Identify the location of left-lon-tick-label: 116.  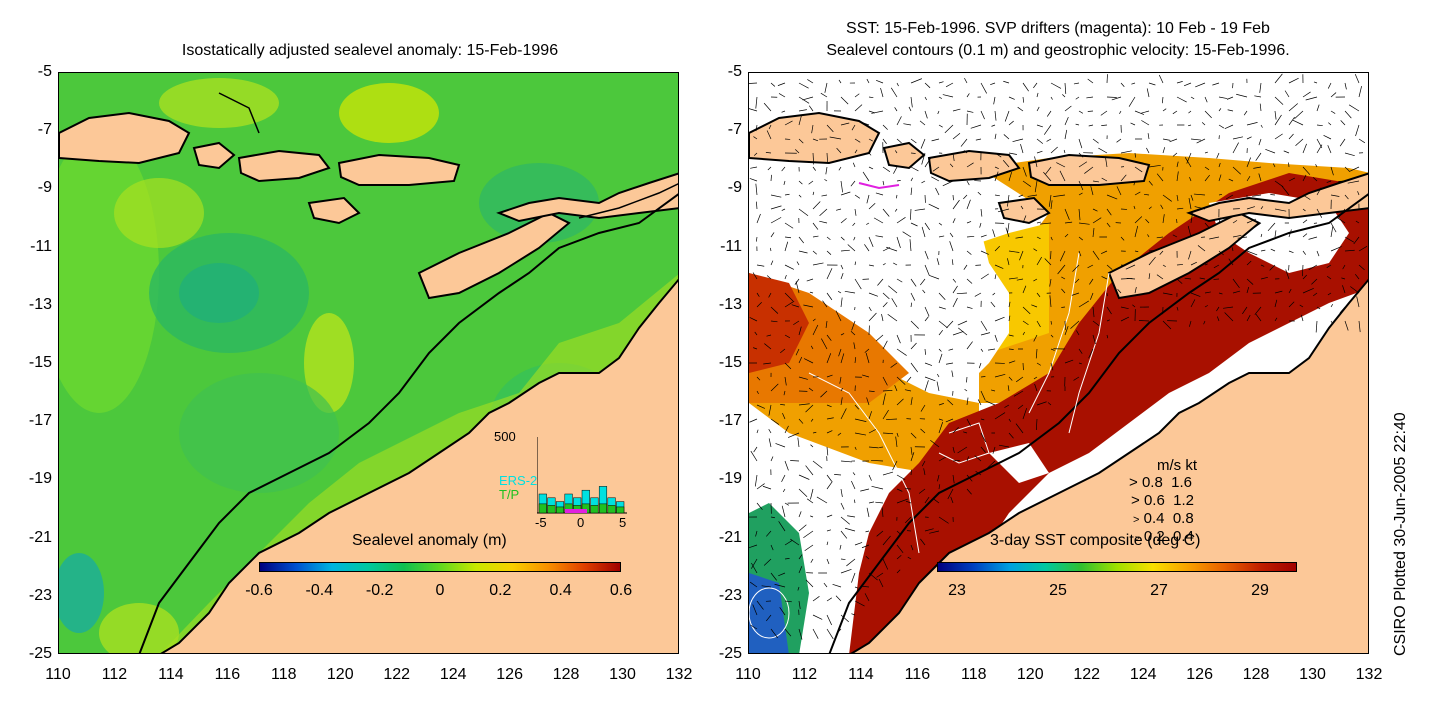
(227, 674).